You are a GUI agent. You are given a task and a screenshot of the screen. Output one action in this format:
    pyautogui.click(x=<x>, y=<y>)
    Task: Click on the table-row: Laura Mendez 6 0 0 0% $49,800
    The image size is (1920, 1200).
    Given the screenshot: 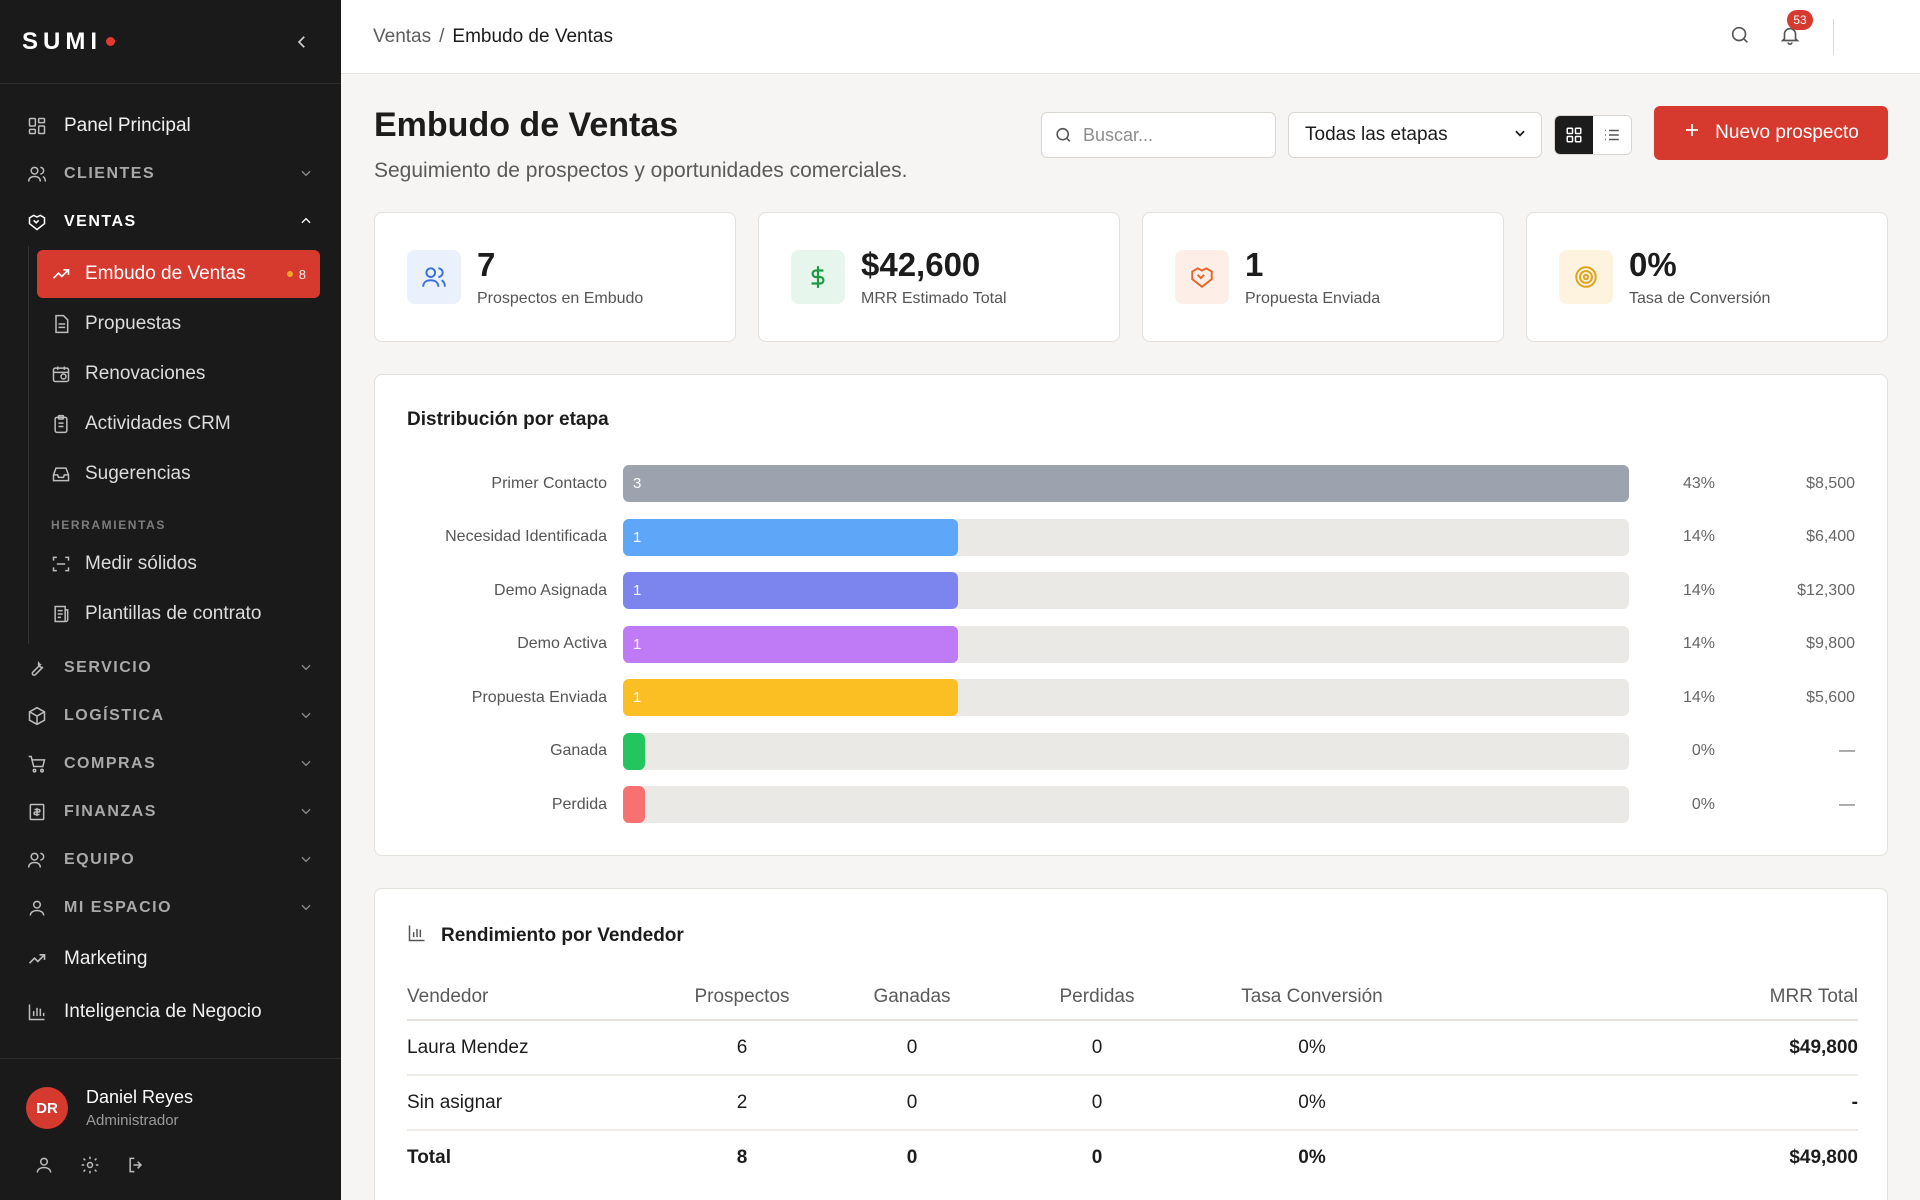 What is the action you would take?
    pyautogui.click(x=1132, y=1048)
    